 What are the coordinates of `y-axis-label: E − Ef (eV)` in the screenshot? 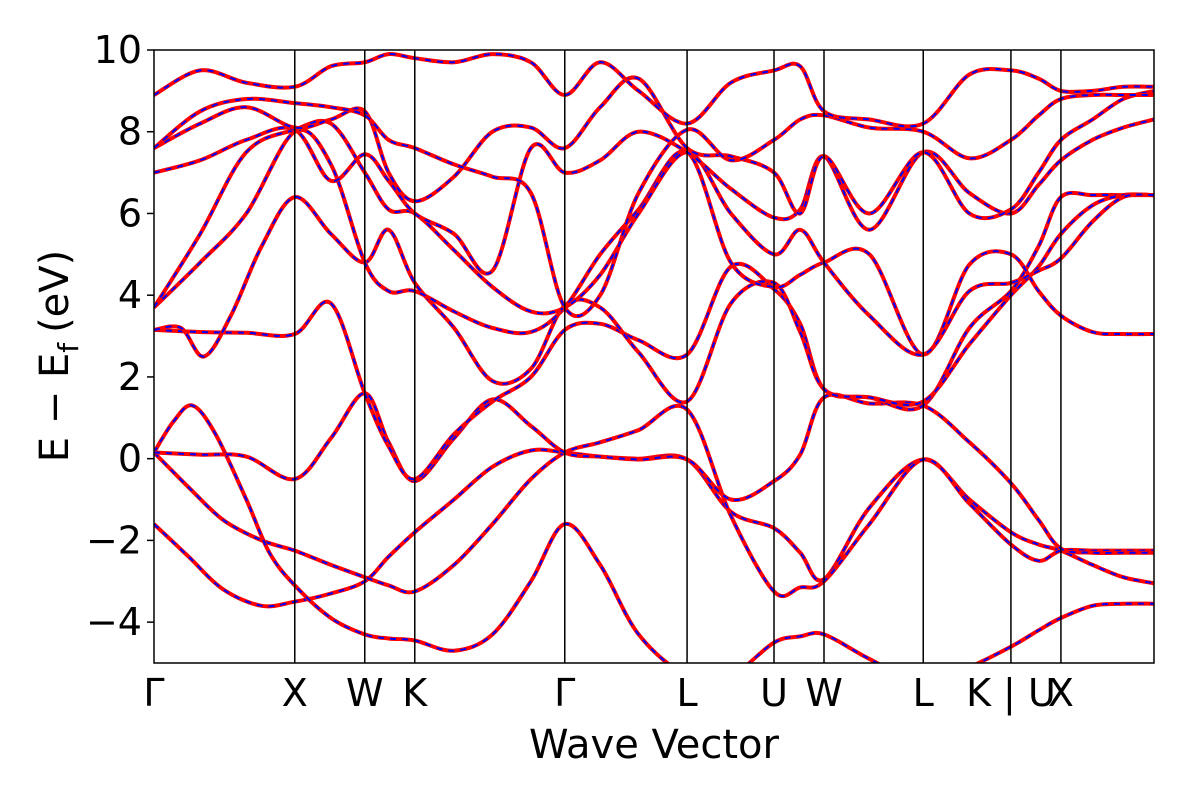 It's located at (58, 356).